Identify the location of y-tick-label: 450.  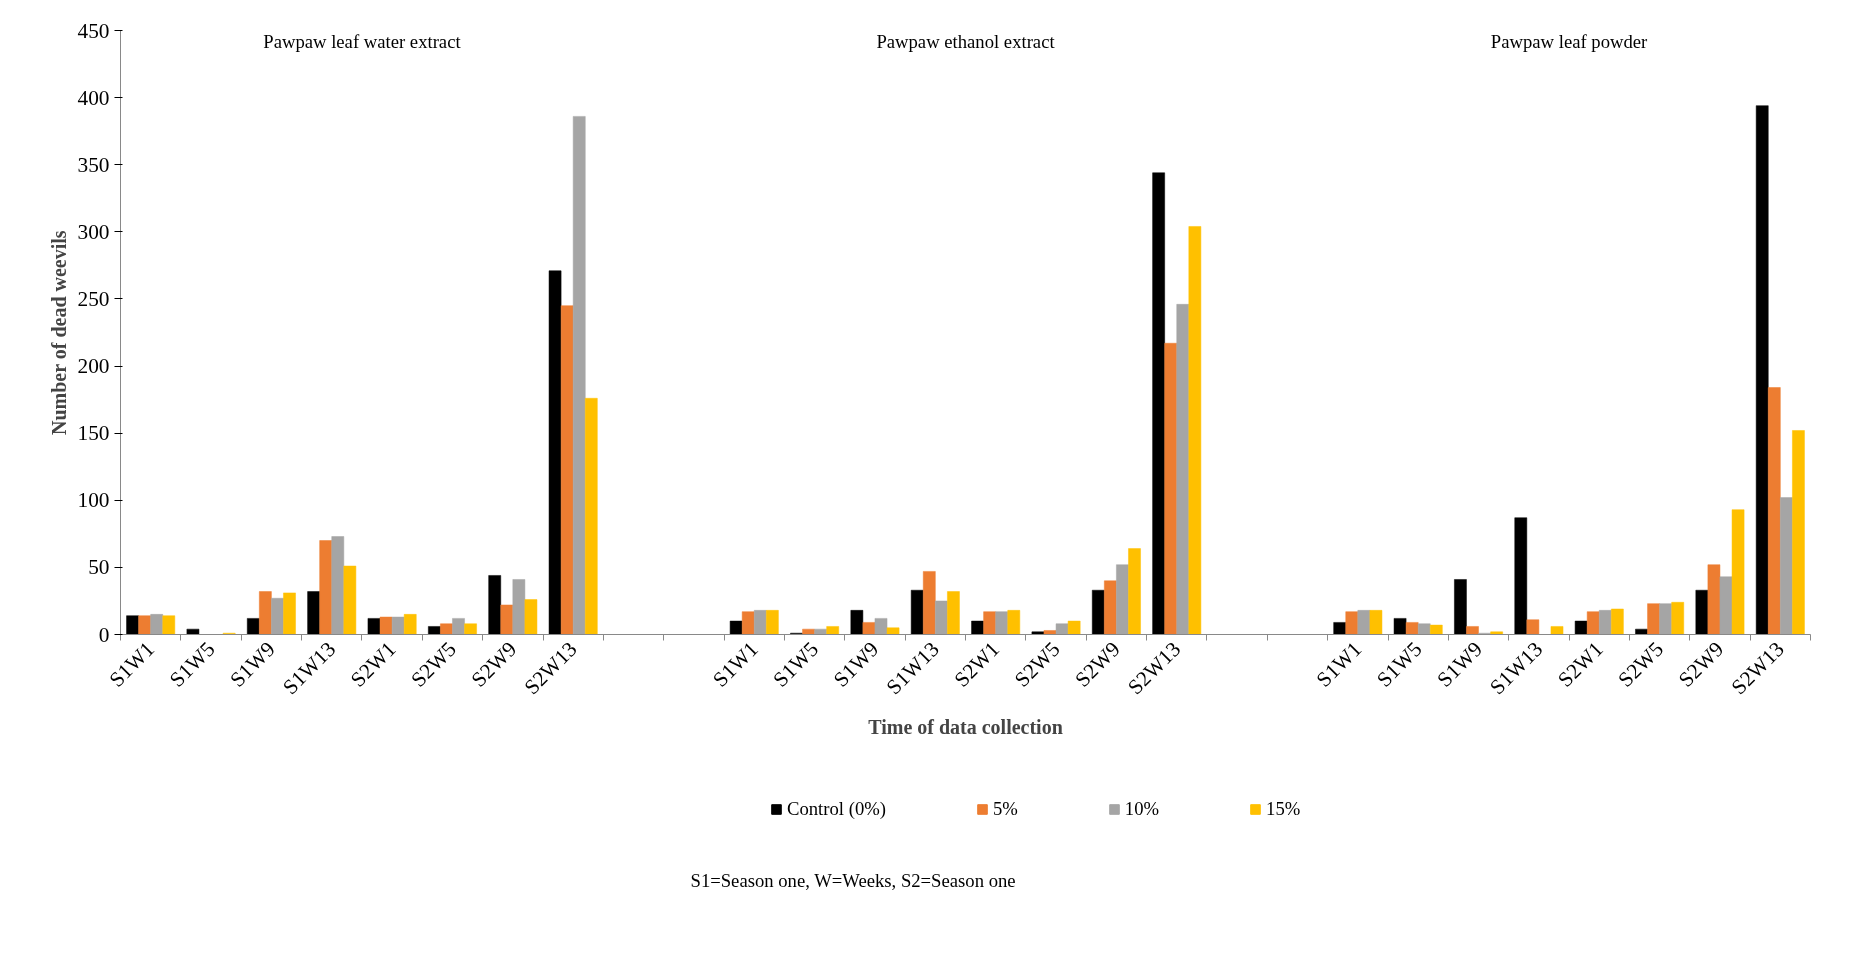
(93, 30).